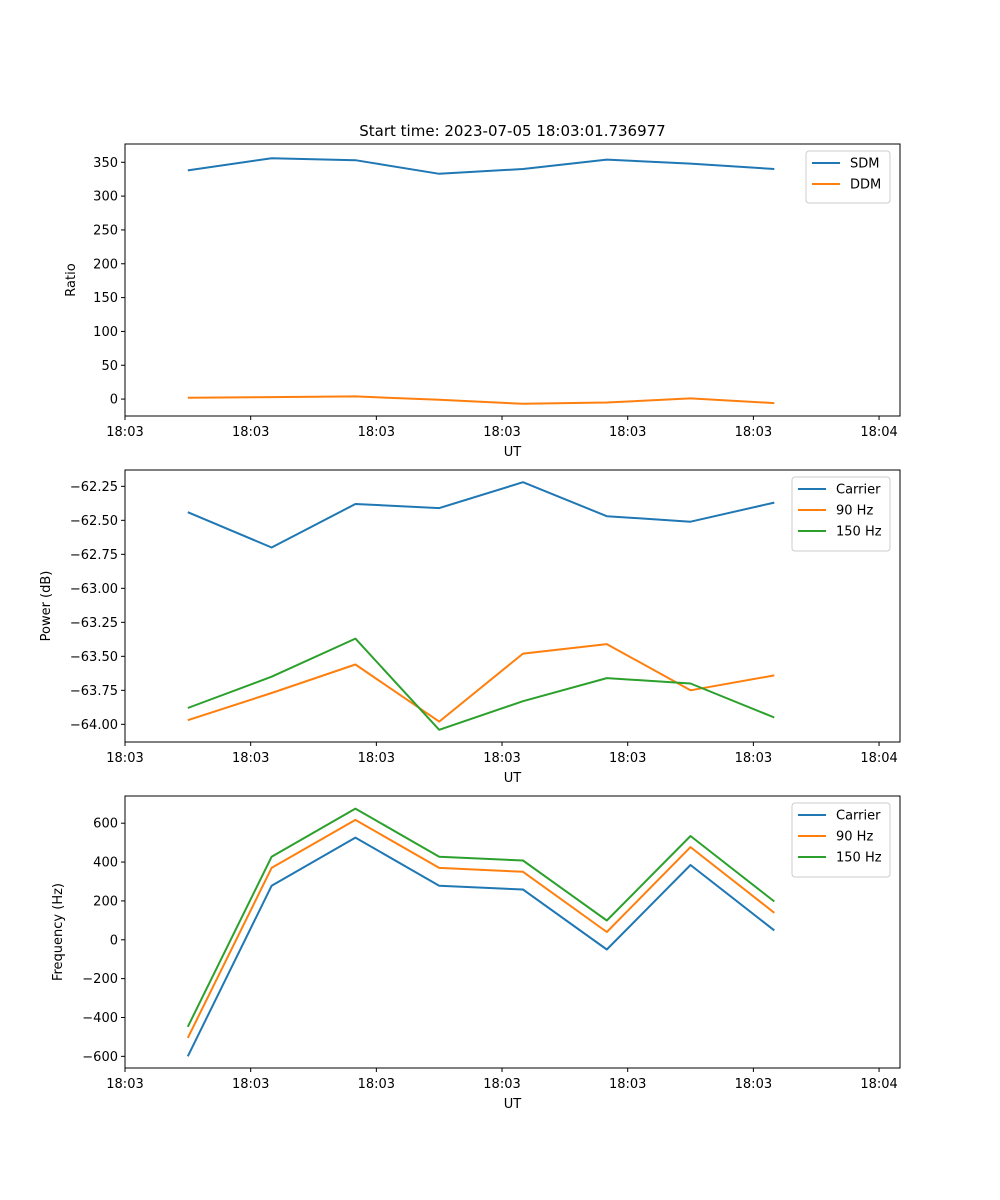 This screenshot has width=1000, height=1200. I want to click on y-tick-label: −62.25, so click(94, 487).